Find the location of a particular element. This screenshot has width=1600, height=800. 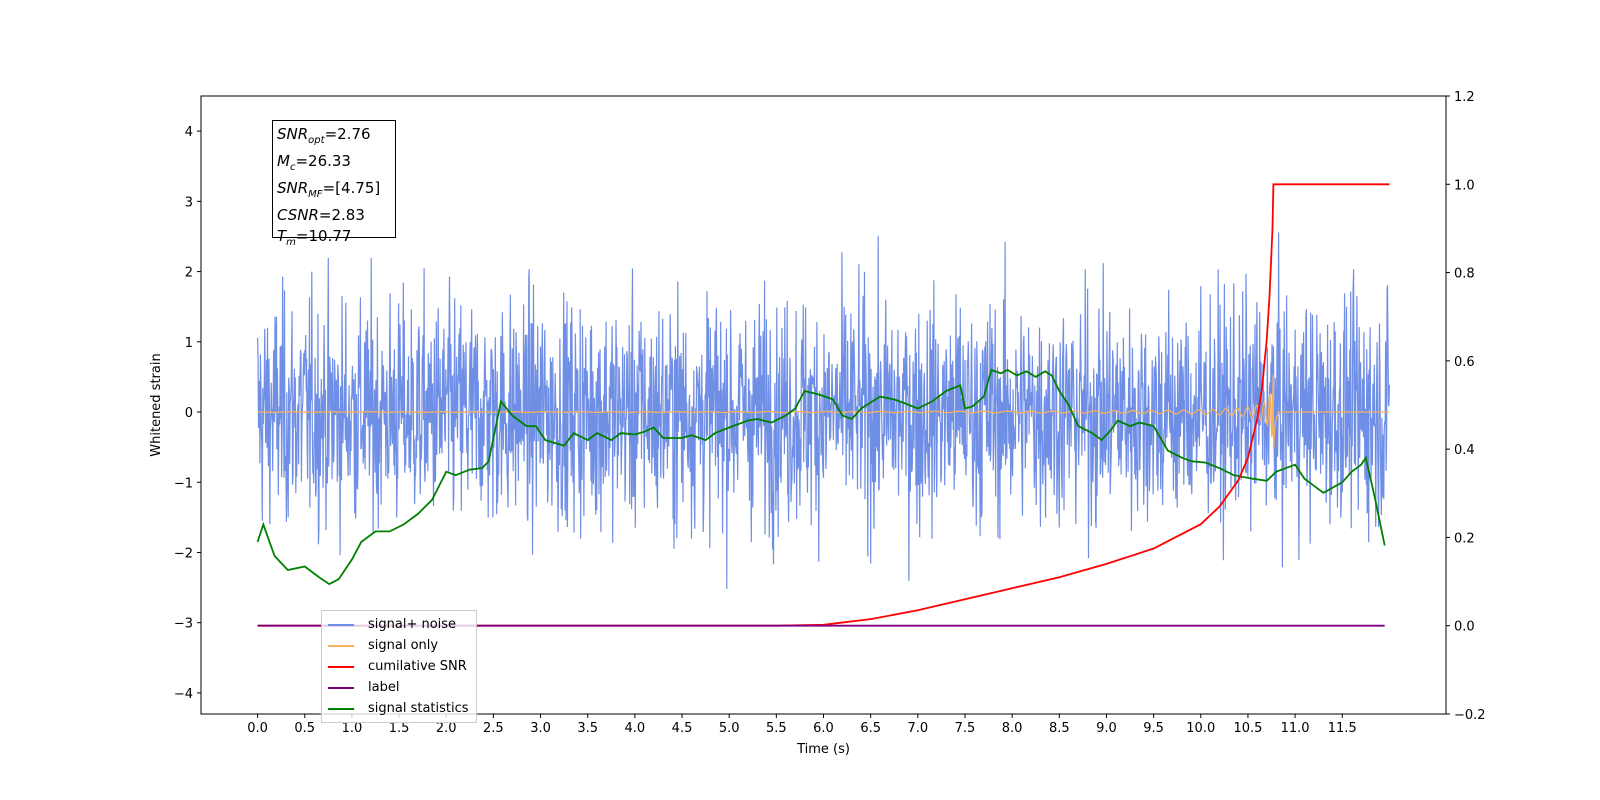

stat-merger-time: Tm=10.77 is located at coordinates (334, 239).